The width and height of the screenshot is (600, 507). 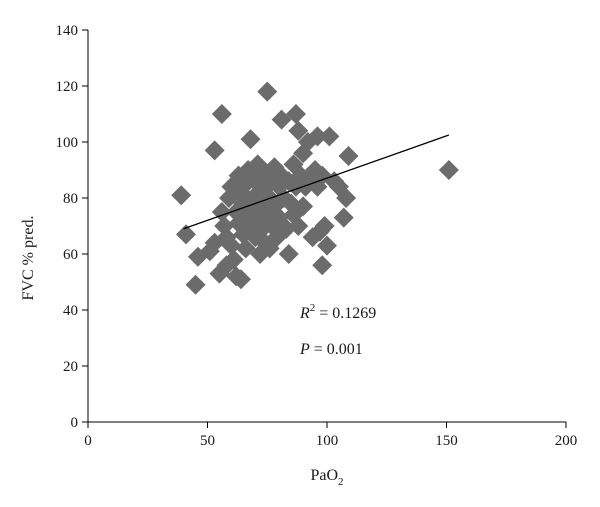 What do you see at coordinates (70, 255) in the screenshot?
I see `y-tick-label: 60` at bounding box center [70, 255].